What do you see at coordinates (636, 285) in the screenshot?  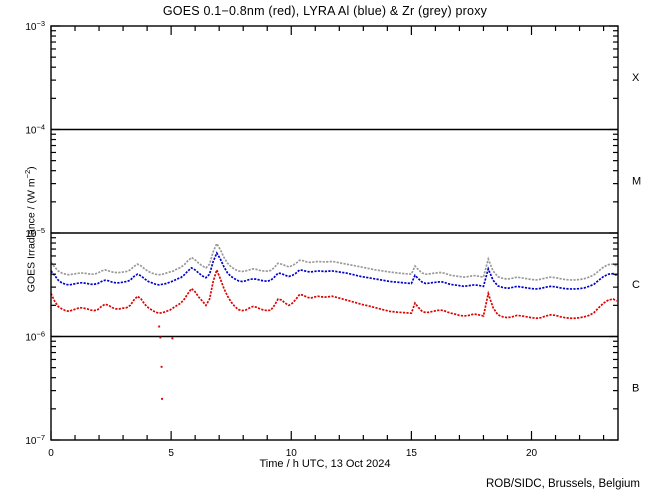 I see `flare-class-label: C` at bounding box center [636, 285].